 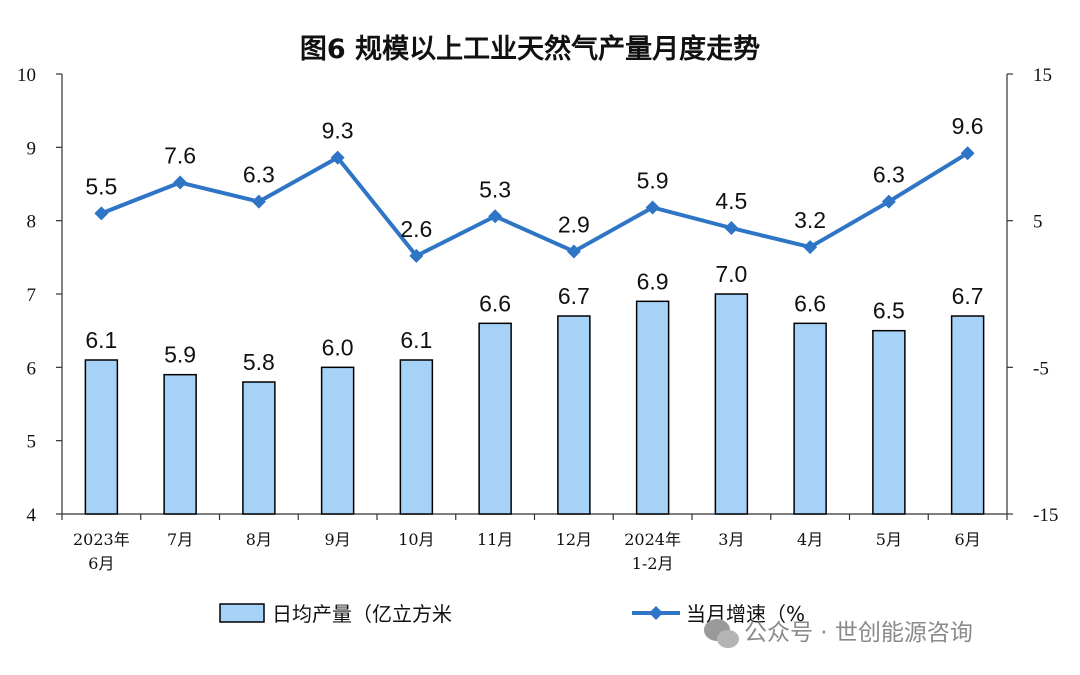 What do you see at coordinates (32, 368) in the screenshot?
I see `y-left-tick-label: 6` at bounding box center [32, 368].